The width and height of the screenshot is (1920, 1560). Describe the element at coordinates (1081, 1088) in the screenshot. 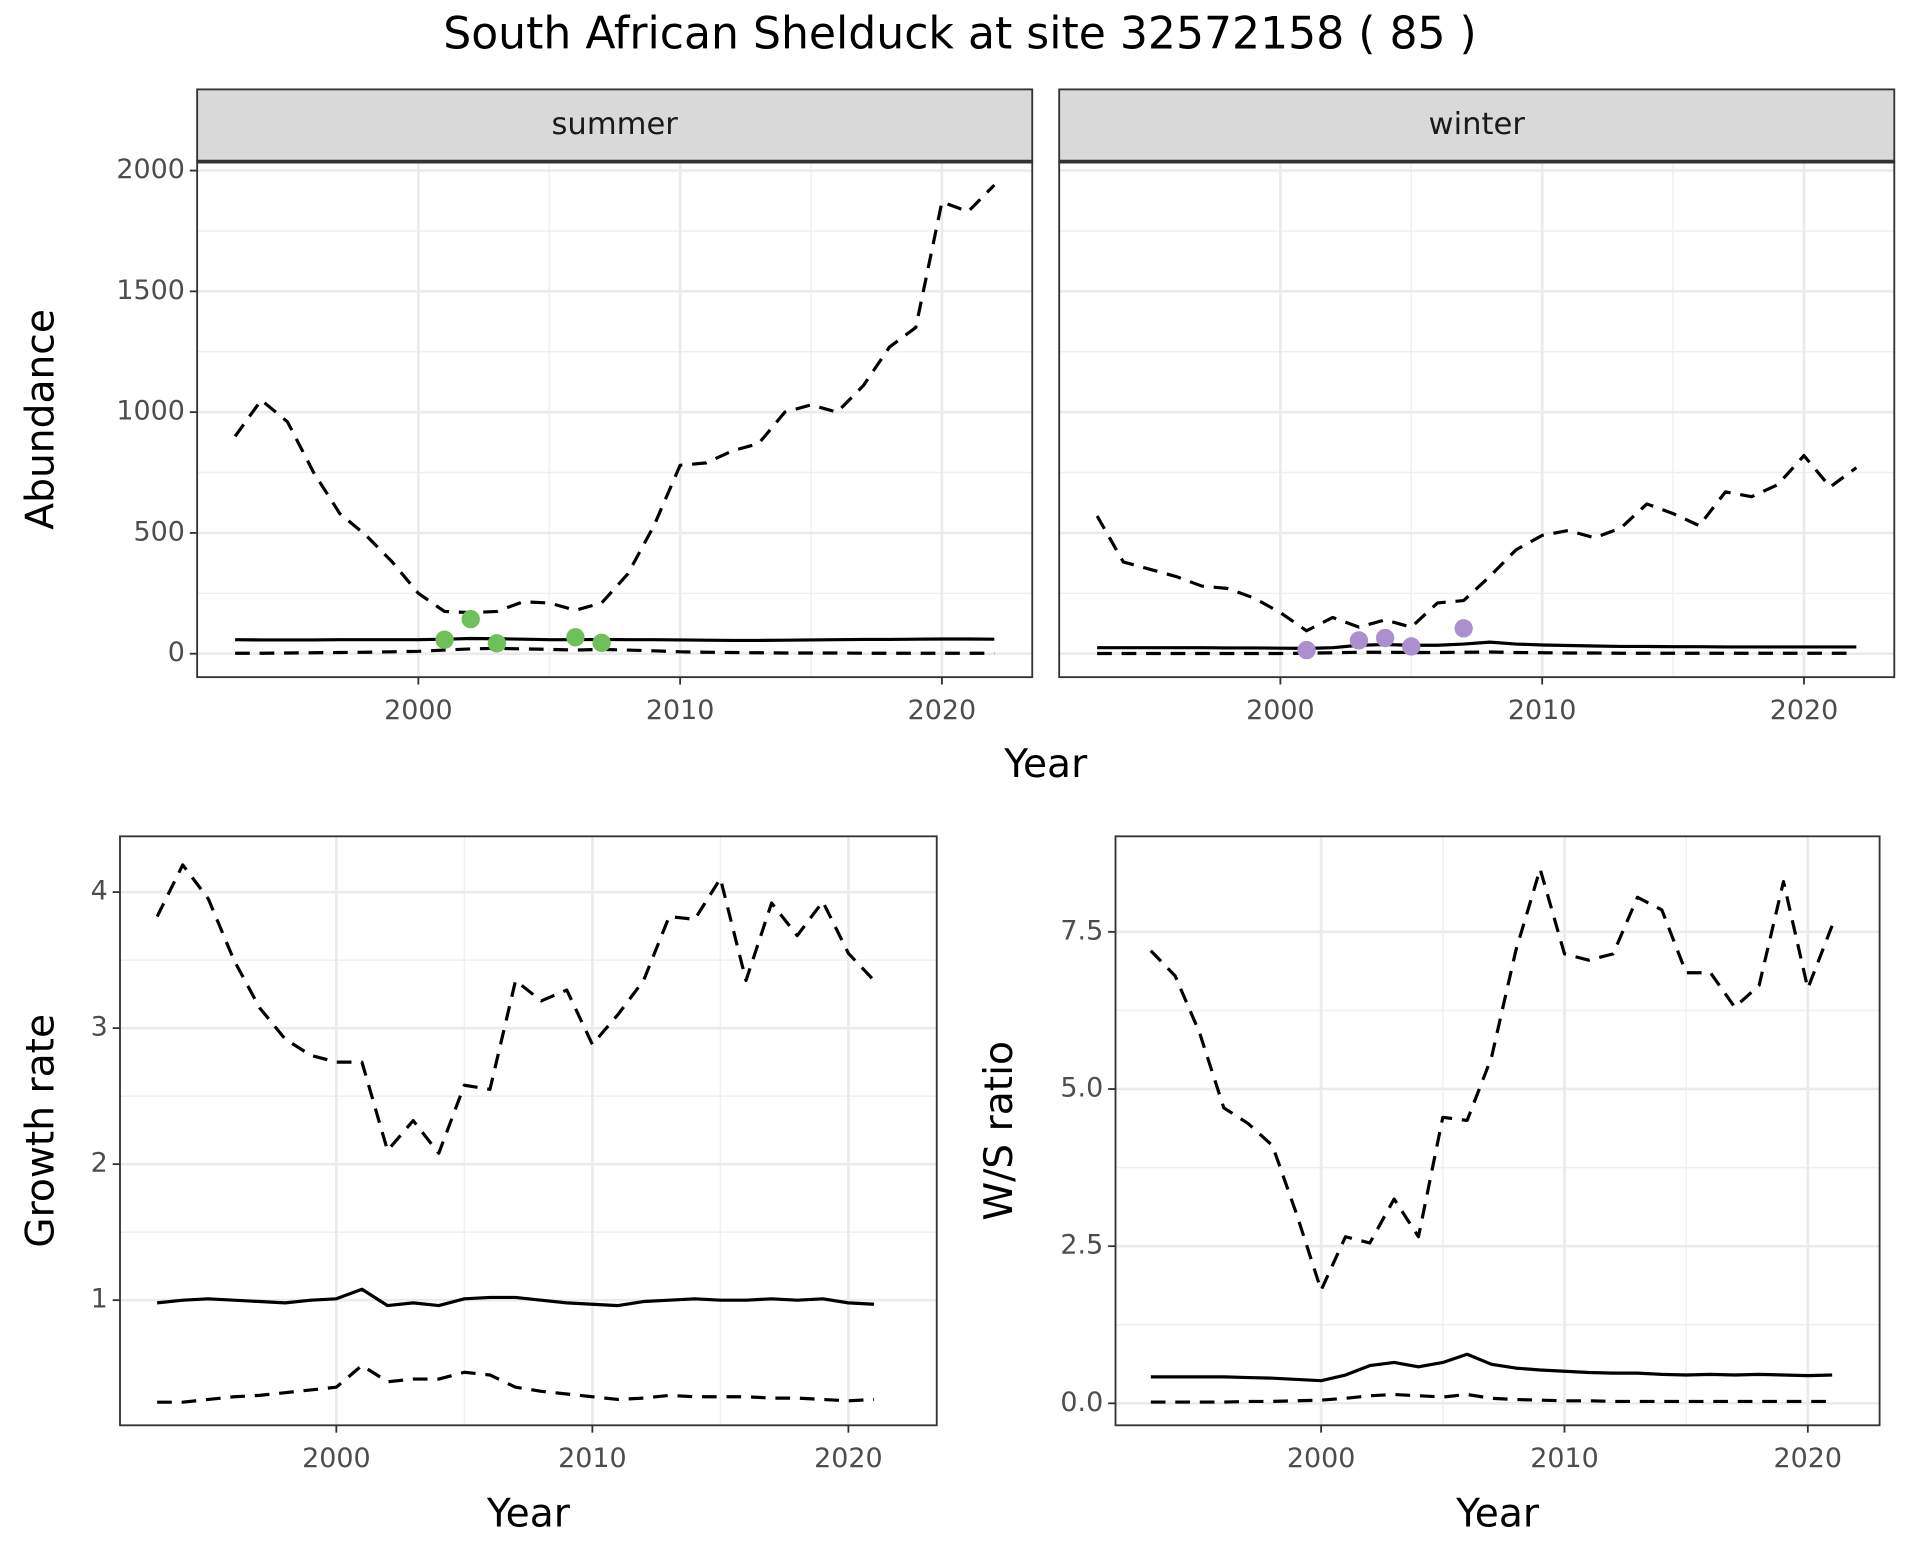

I see `y-tick-label: 5.0` at that location.